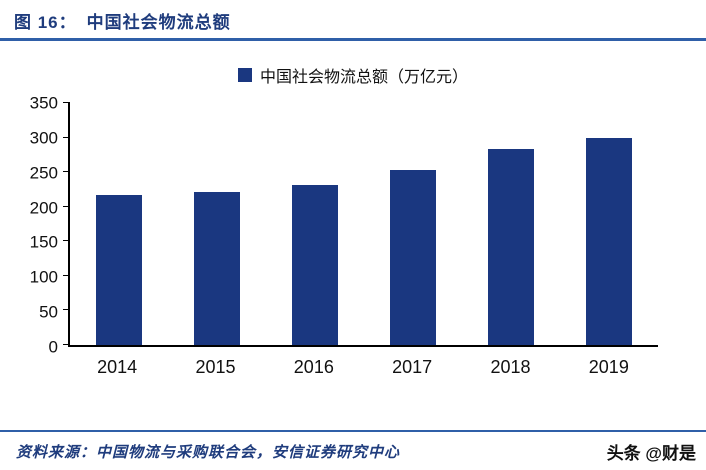 This screenshot has height=470, width=706. I want to click on bar-2017, so click(413, 257).